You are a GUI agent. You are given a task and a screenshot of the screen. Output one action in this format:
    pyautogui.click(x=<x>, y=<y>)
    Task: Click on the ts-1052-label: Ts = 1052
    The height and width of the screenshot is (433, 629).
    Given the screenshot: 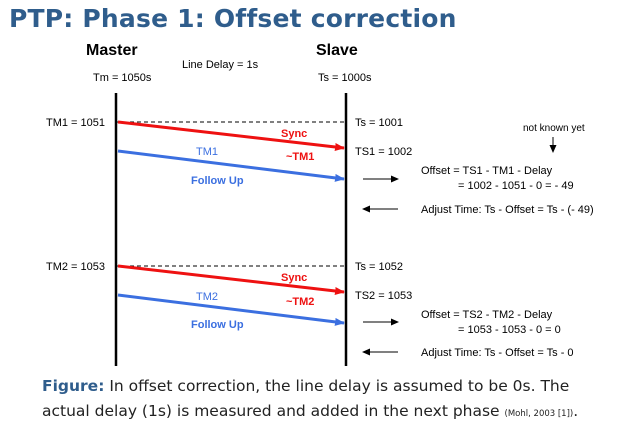 What is the action you would take?
    pyautogui.click(x=379, y=267)
    